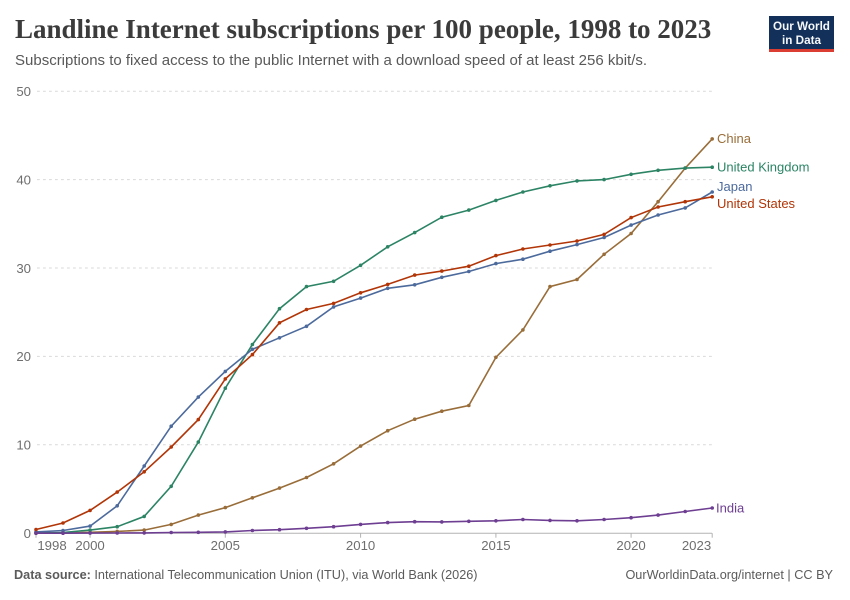 The height and width of the screenshot is (600, 850). What do you see at coordinates (360, 545) in the screenshot?
I see `svg-text: 2010` at bounding box center [360, 545].